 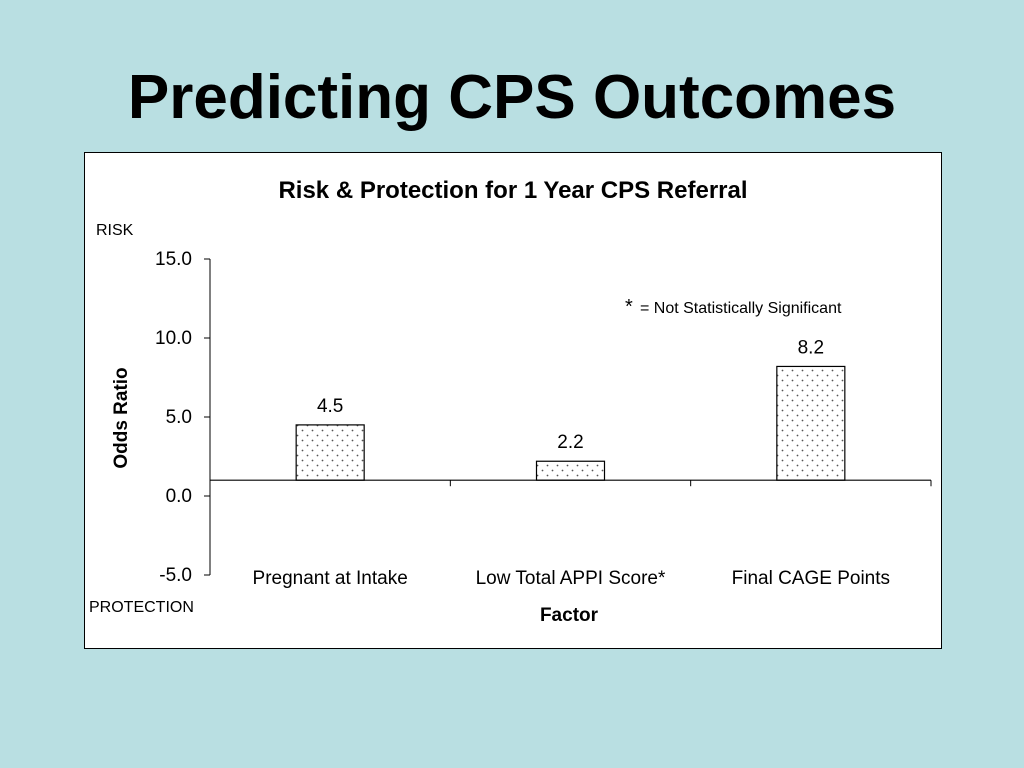 What do you see at coordinates (629, 307) in the screenshot?
I see `footnote-symbol: *` at bounding box center [629, 307].